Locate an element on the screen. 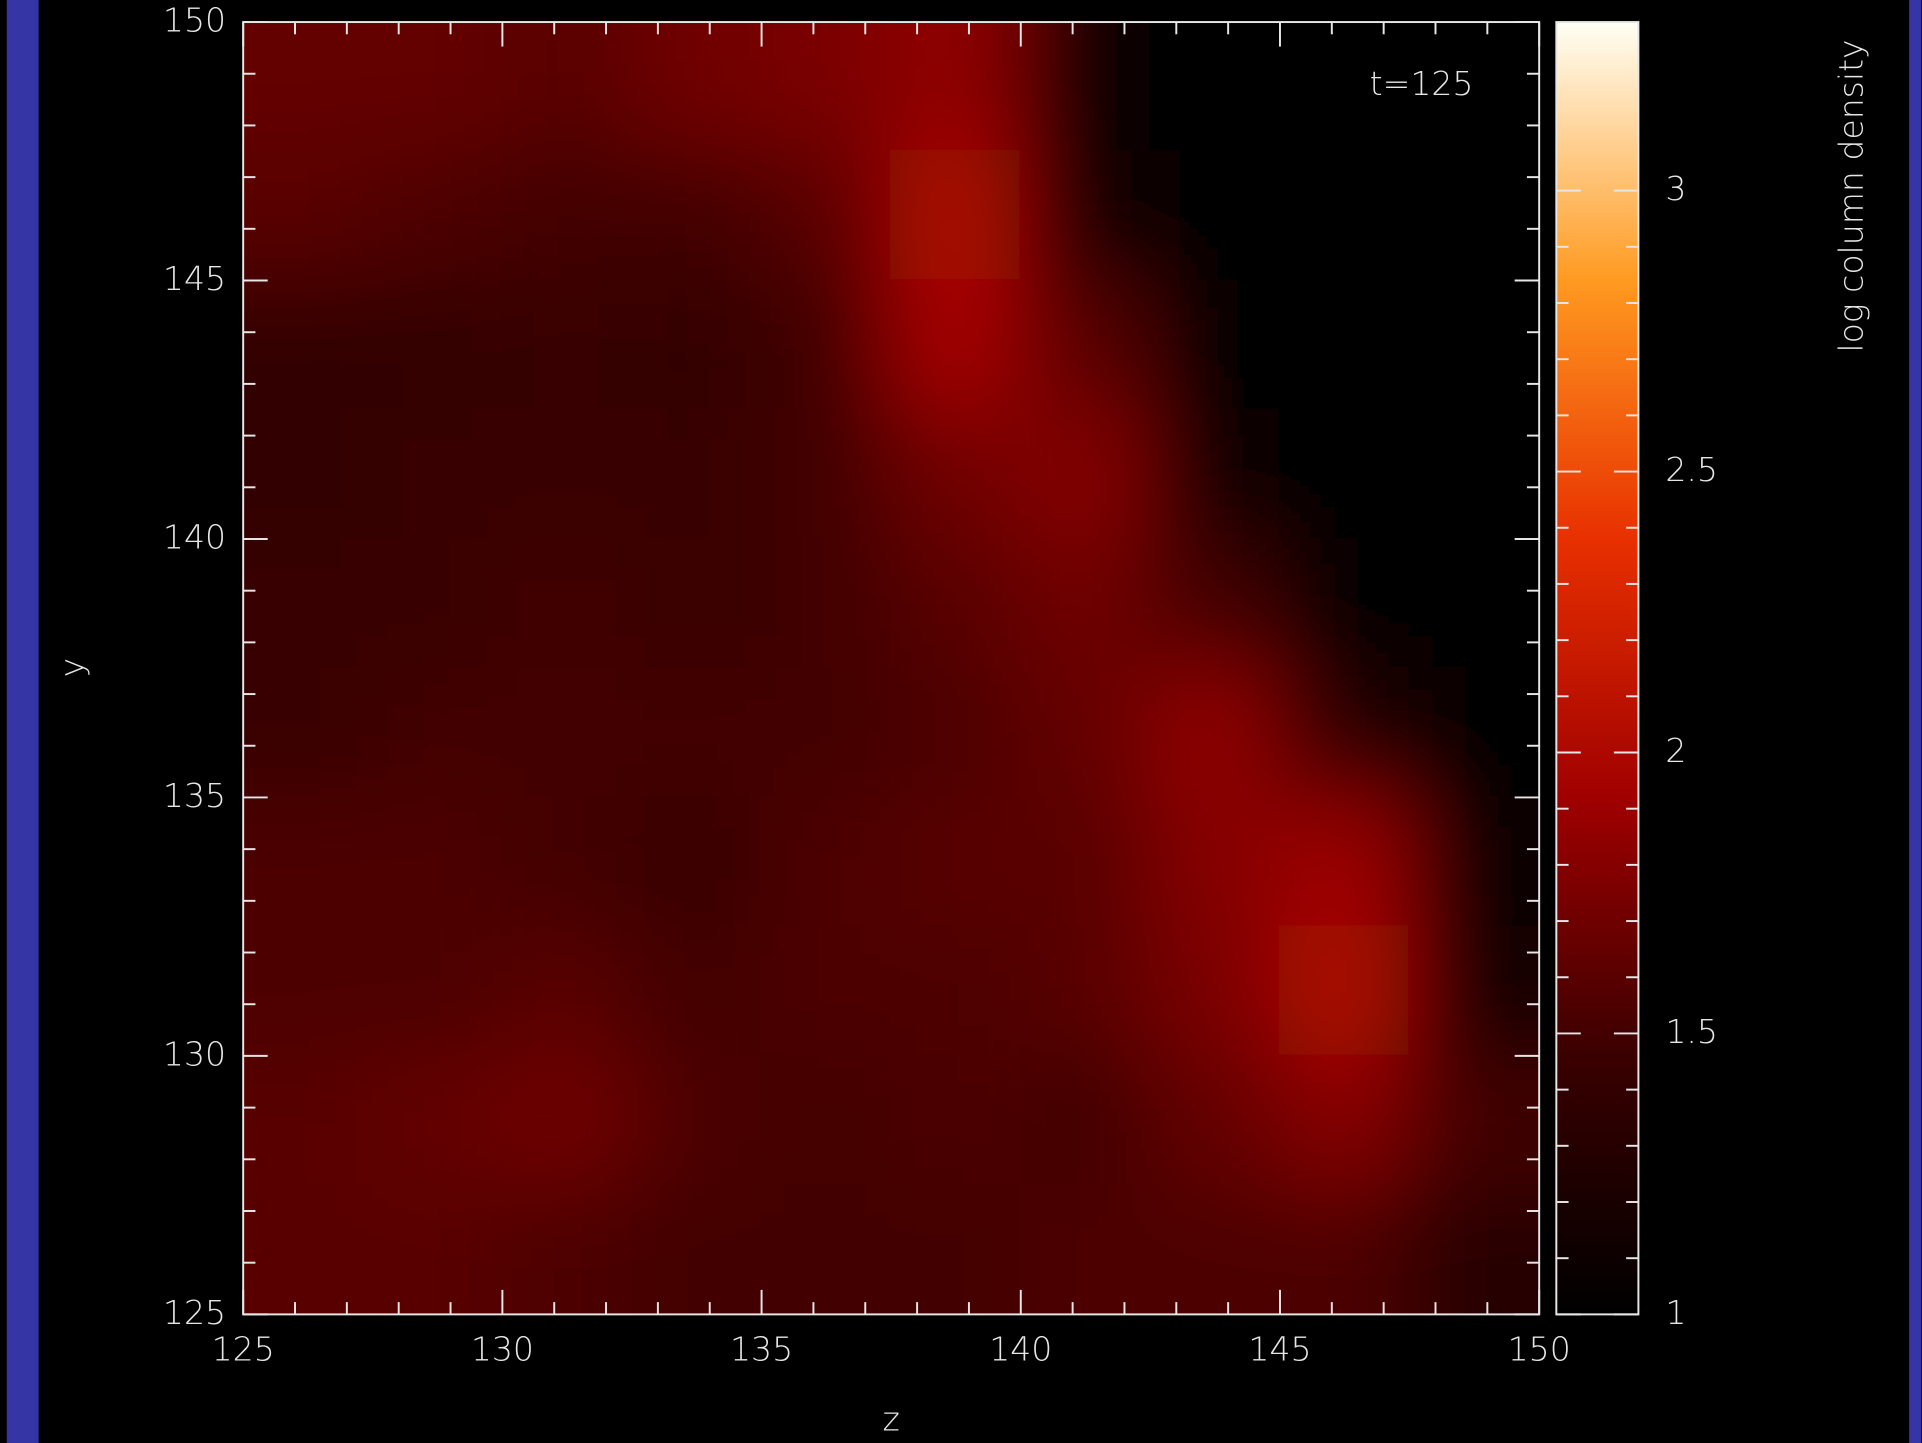  colorbar-tick-label: 2.5 is located at coordinates (1691, 469).